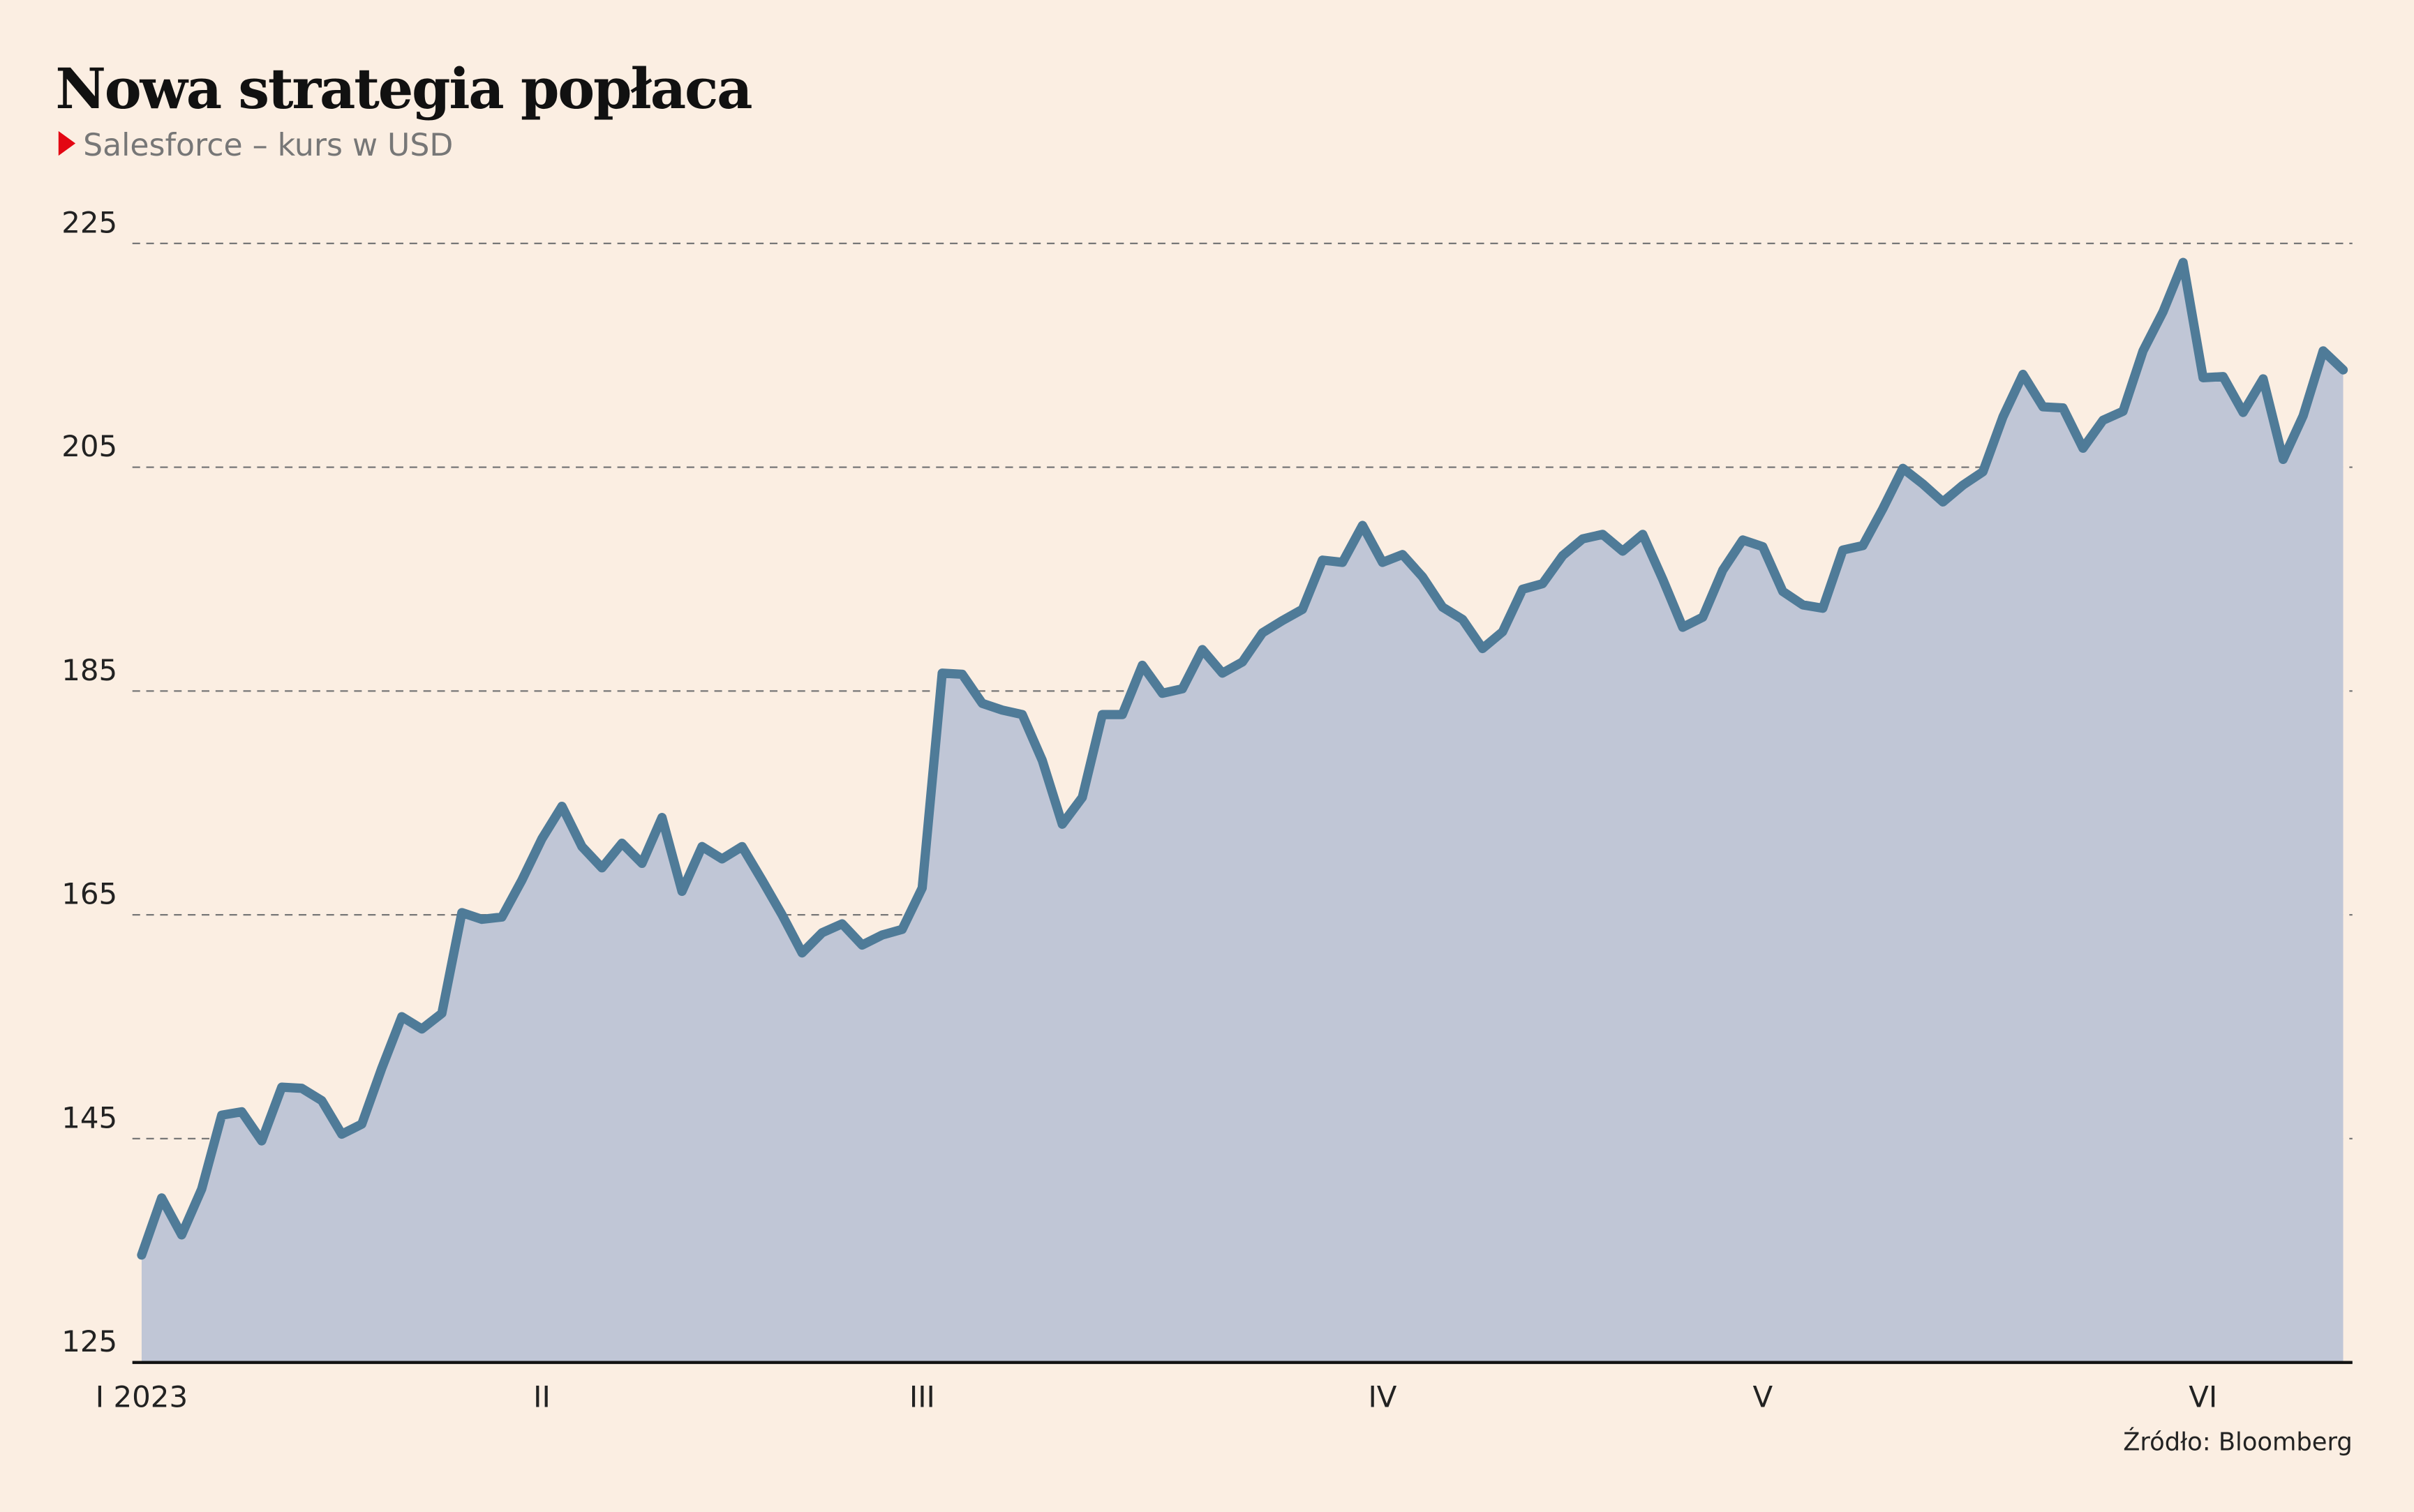 Image resolution: width=2414 pixels, height=1512 pixels. I want to click on subtitle-marker, so click(67, 143).